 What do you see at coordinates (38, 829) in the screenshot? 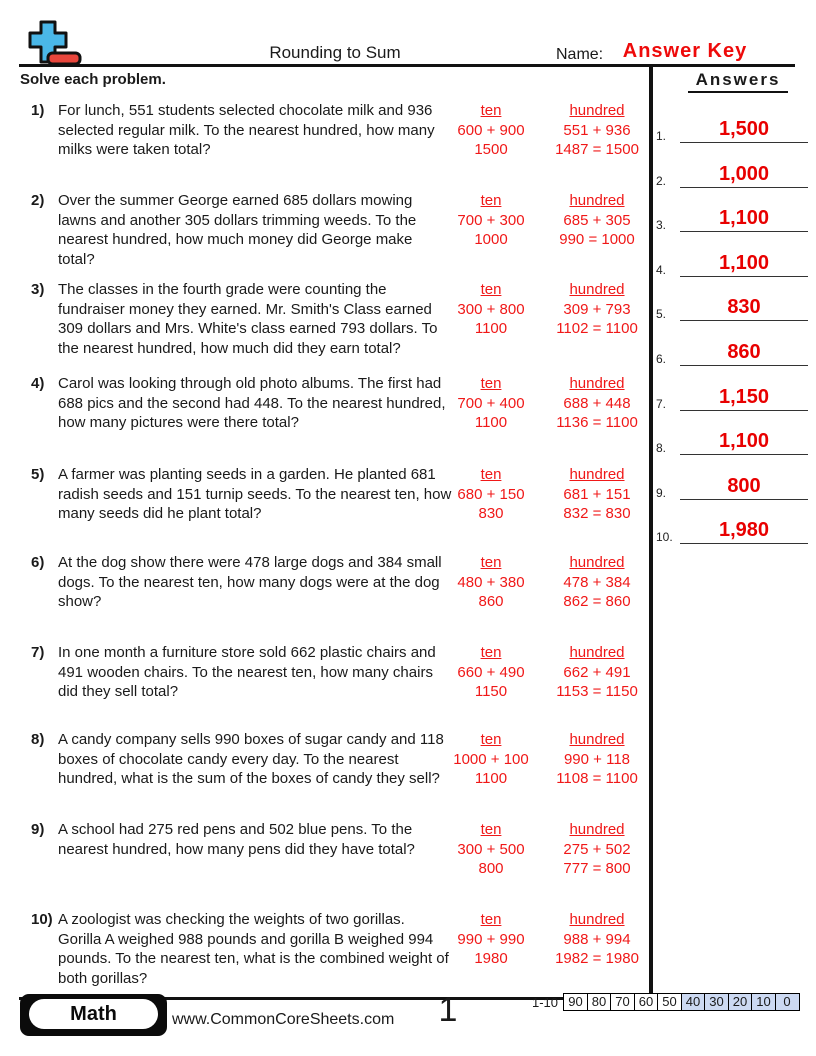
I see `problem-number: 9)` at bounding box center [38, 829].